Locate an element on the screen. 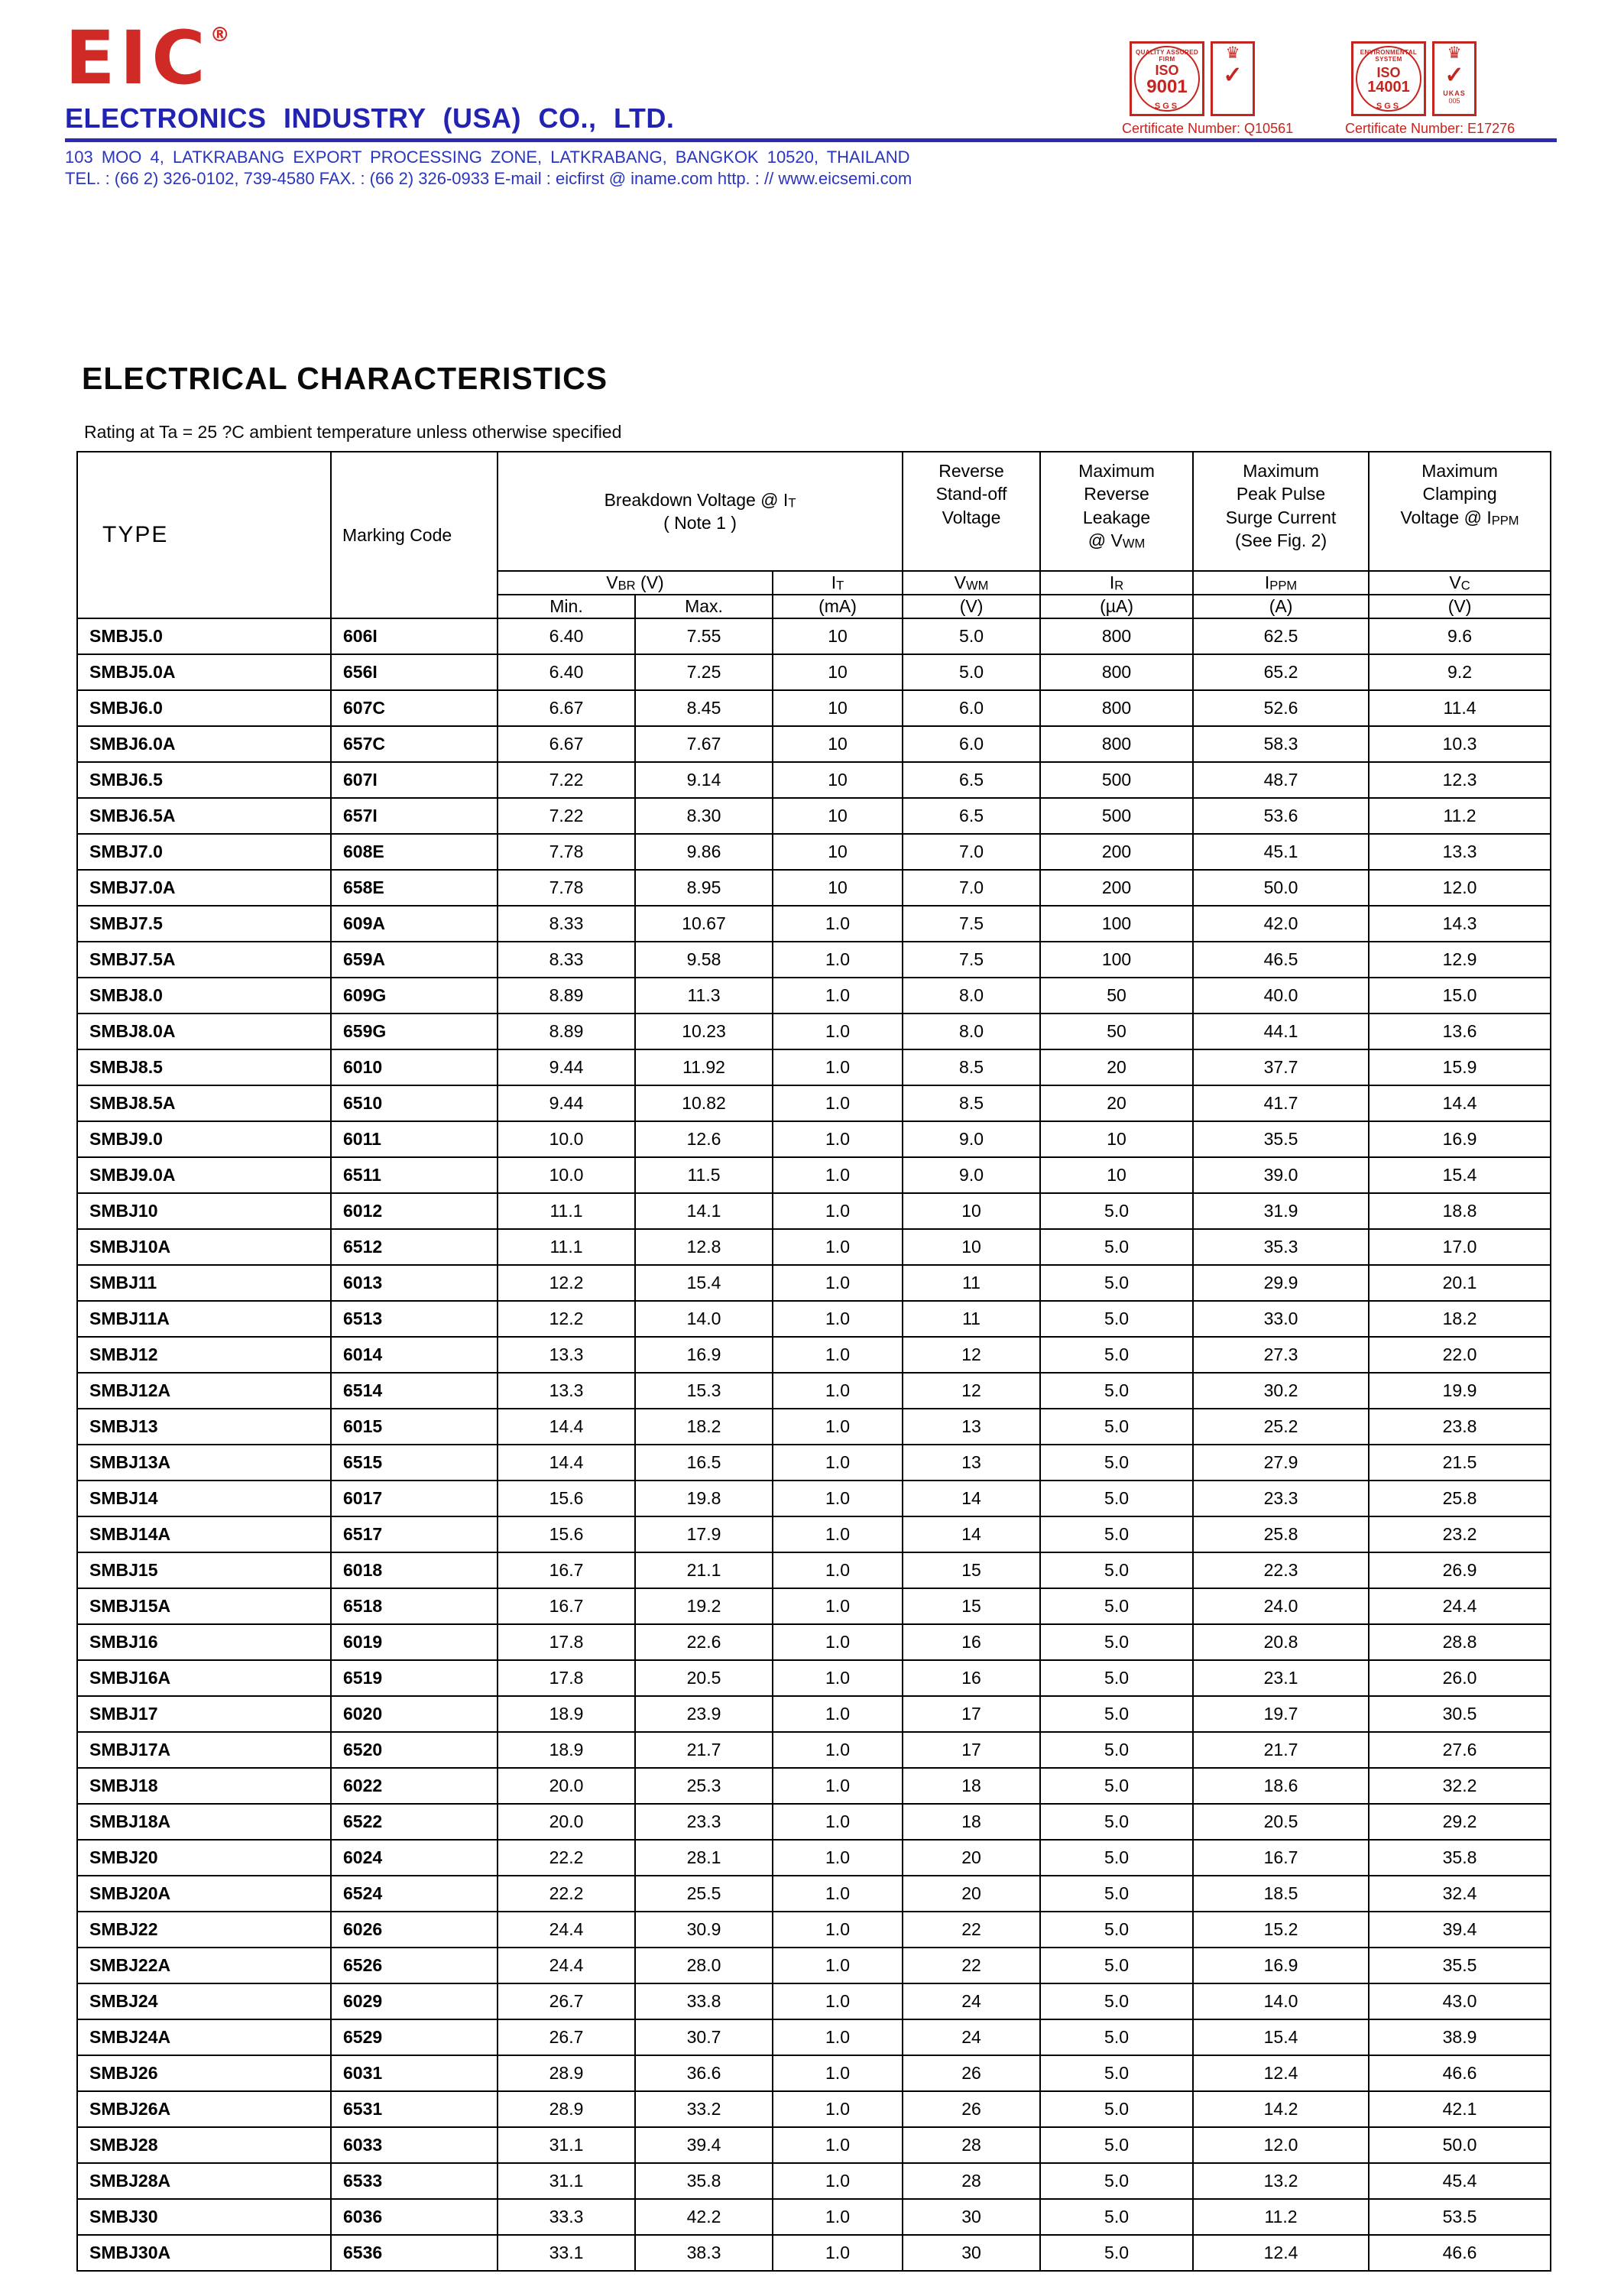 The height and width of the screenshot is (2293, 1624). cell-vc-v: 42.1 is located at coordinates (1460, 2109).